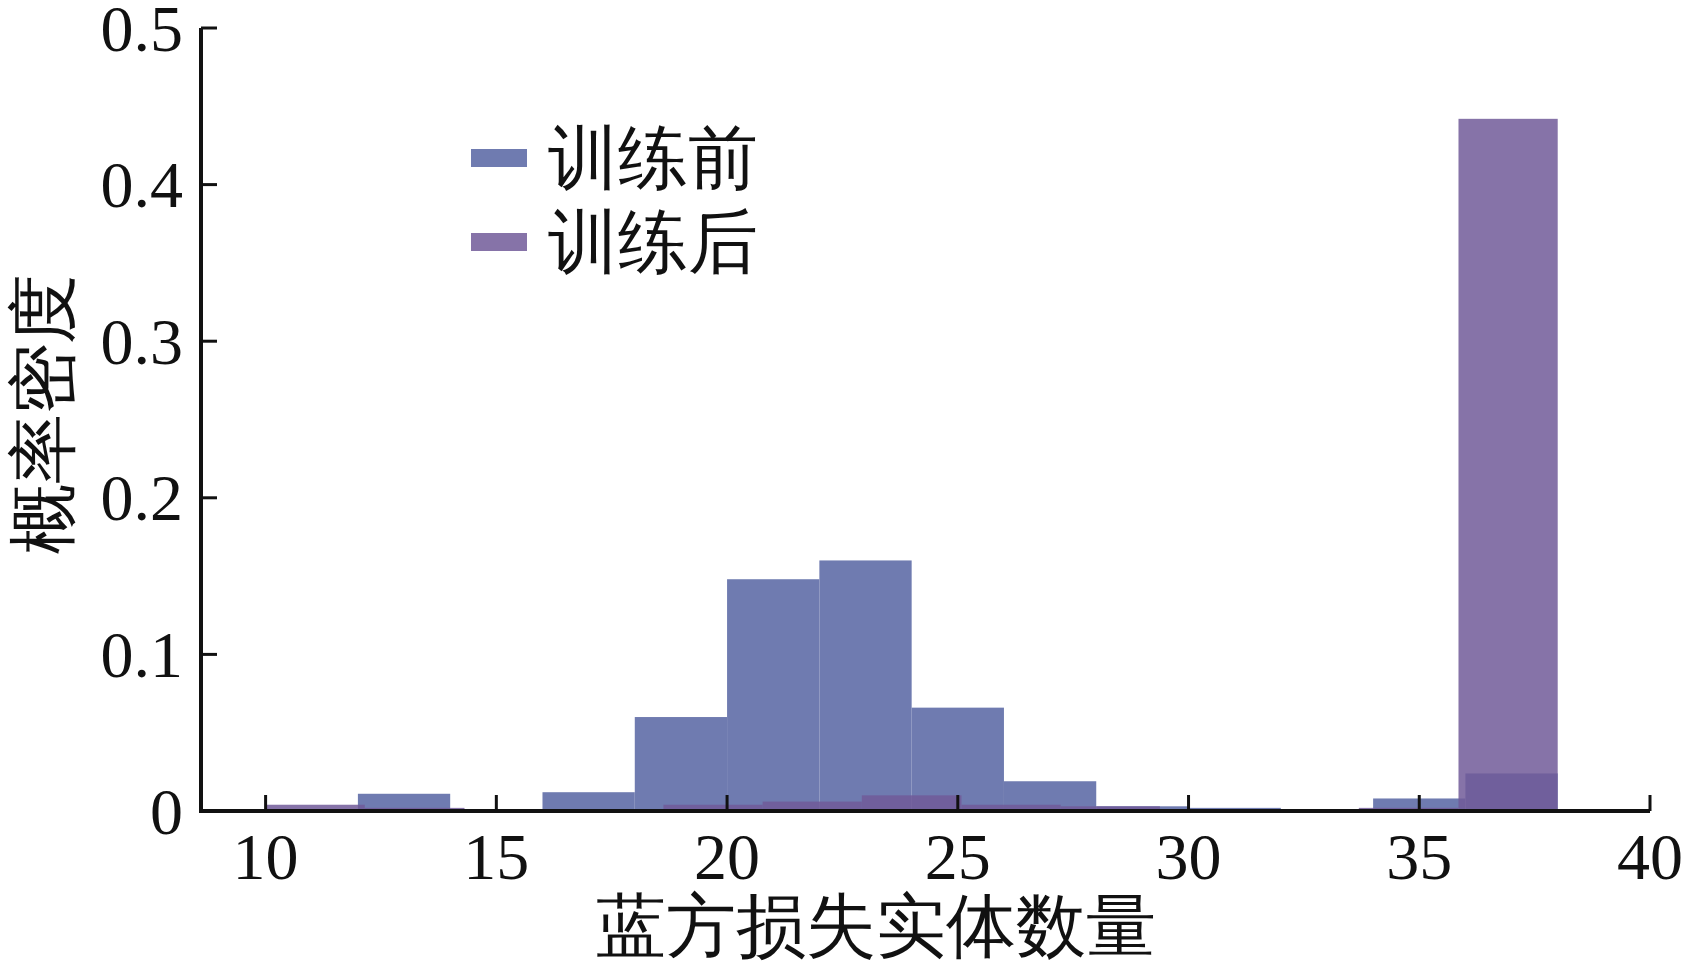 The image size is (1686, 974). What do you see at coordinates (653, 158) in the screenshot?
I see `legend-label: 训练前` at bounding box center [653, 158].